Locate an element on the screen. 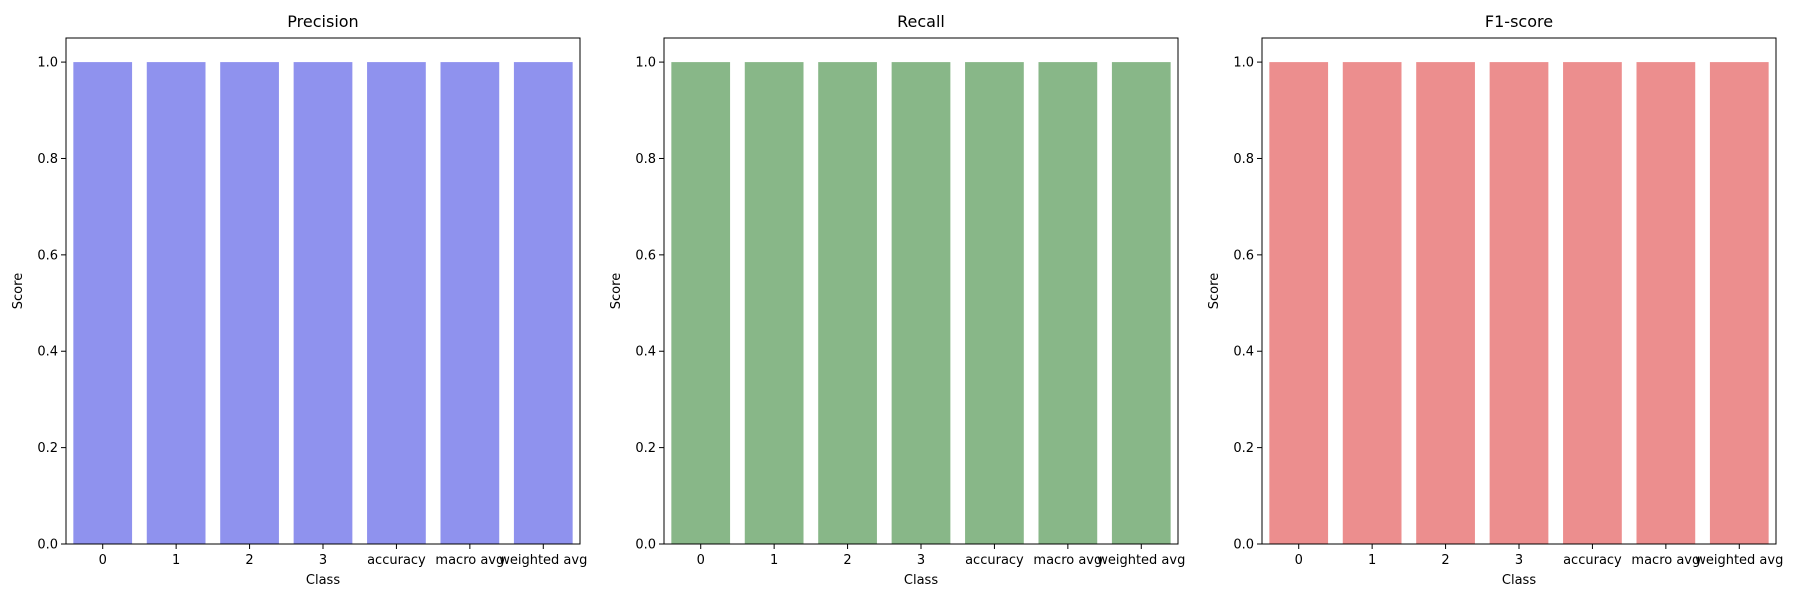  chart-title: Recall is located at coordinates (921, 21).